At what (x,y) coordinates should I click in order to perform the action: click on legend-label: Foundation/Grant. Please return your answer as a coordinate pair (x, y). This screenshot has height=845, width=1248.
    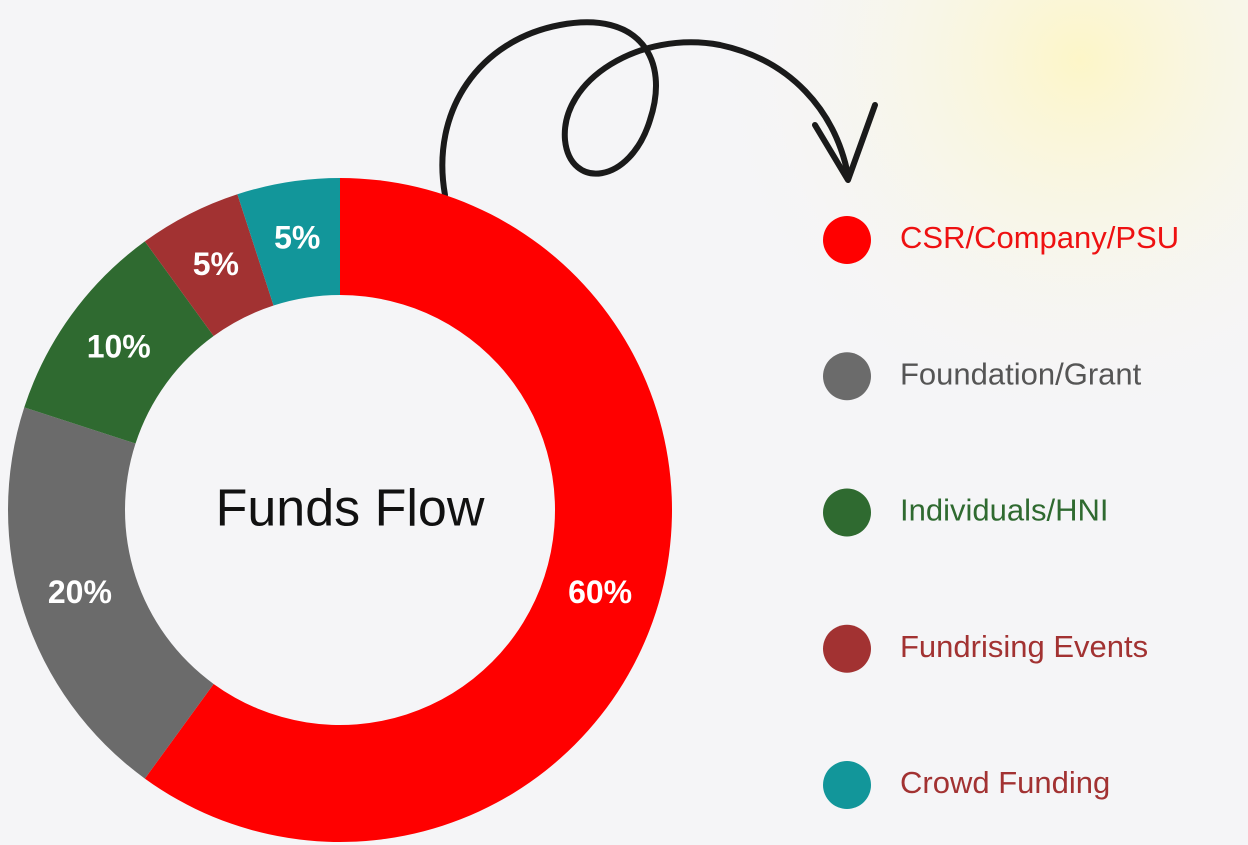
    Looking at the image, I should click on (1021, 373).